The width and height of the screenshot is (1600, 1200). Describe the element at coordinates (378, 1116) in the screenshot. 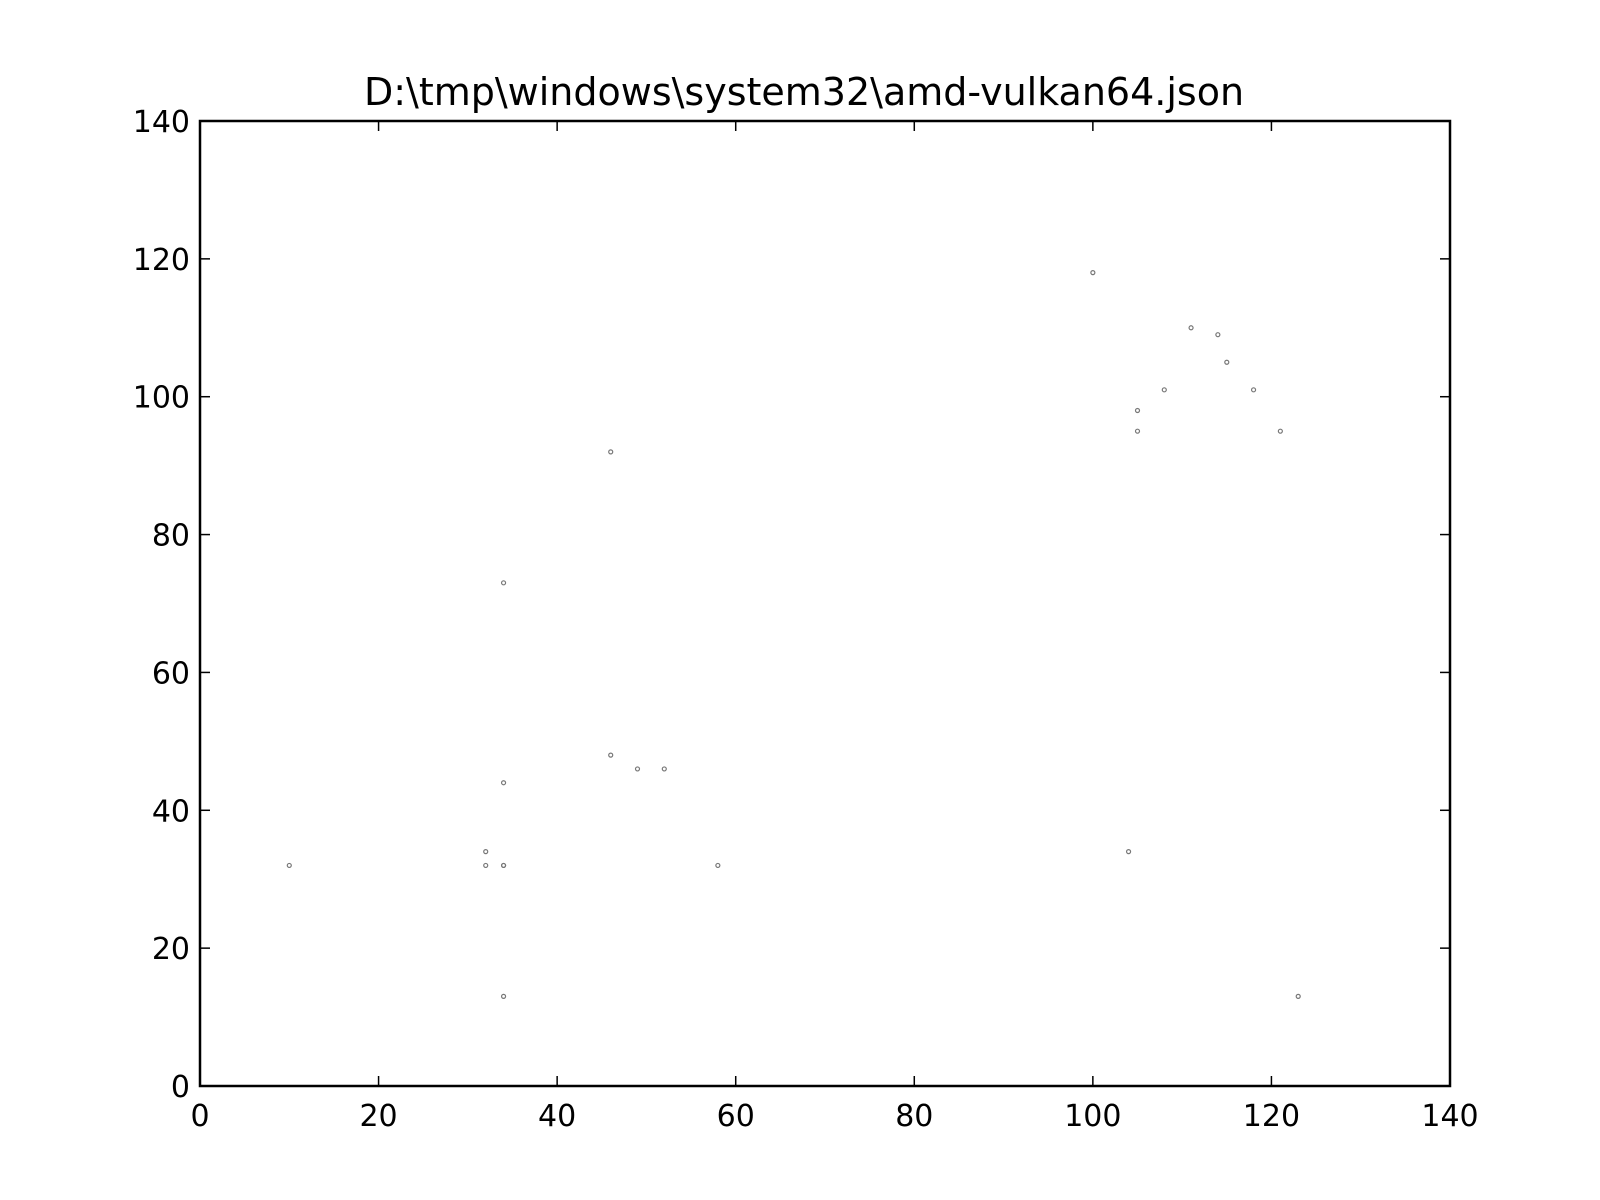

I see `x-tick-label: 20` at that location.